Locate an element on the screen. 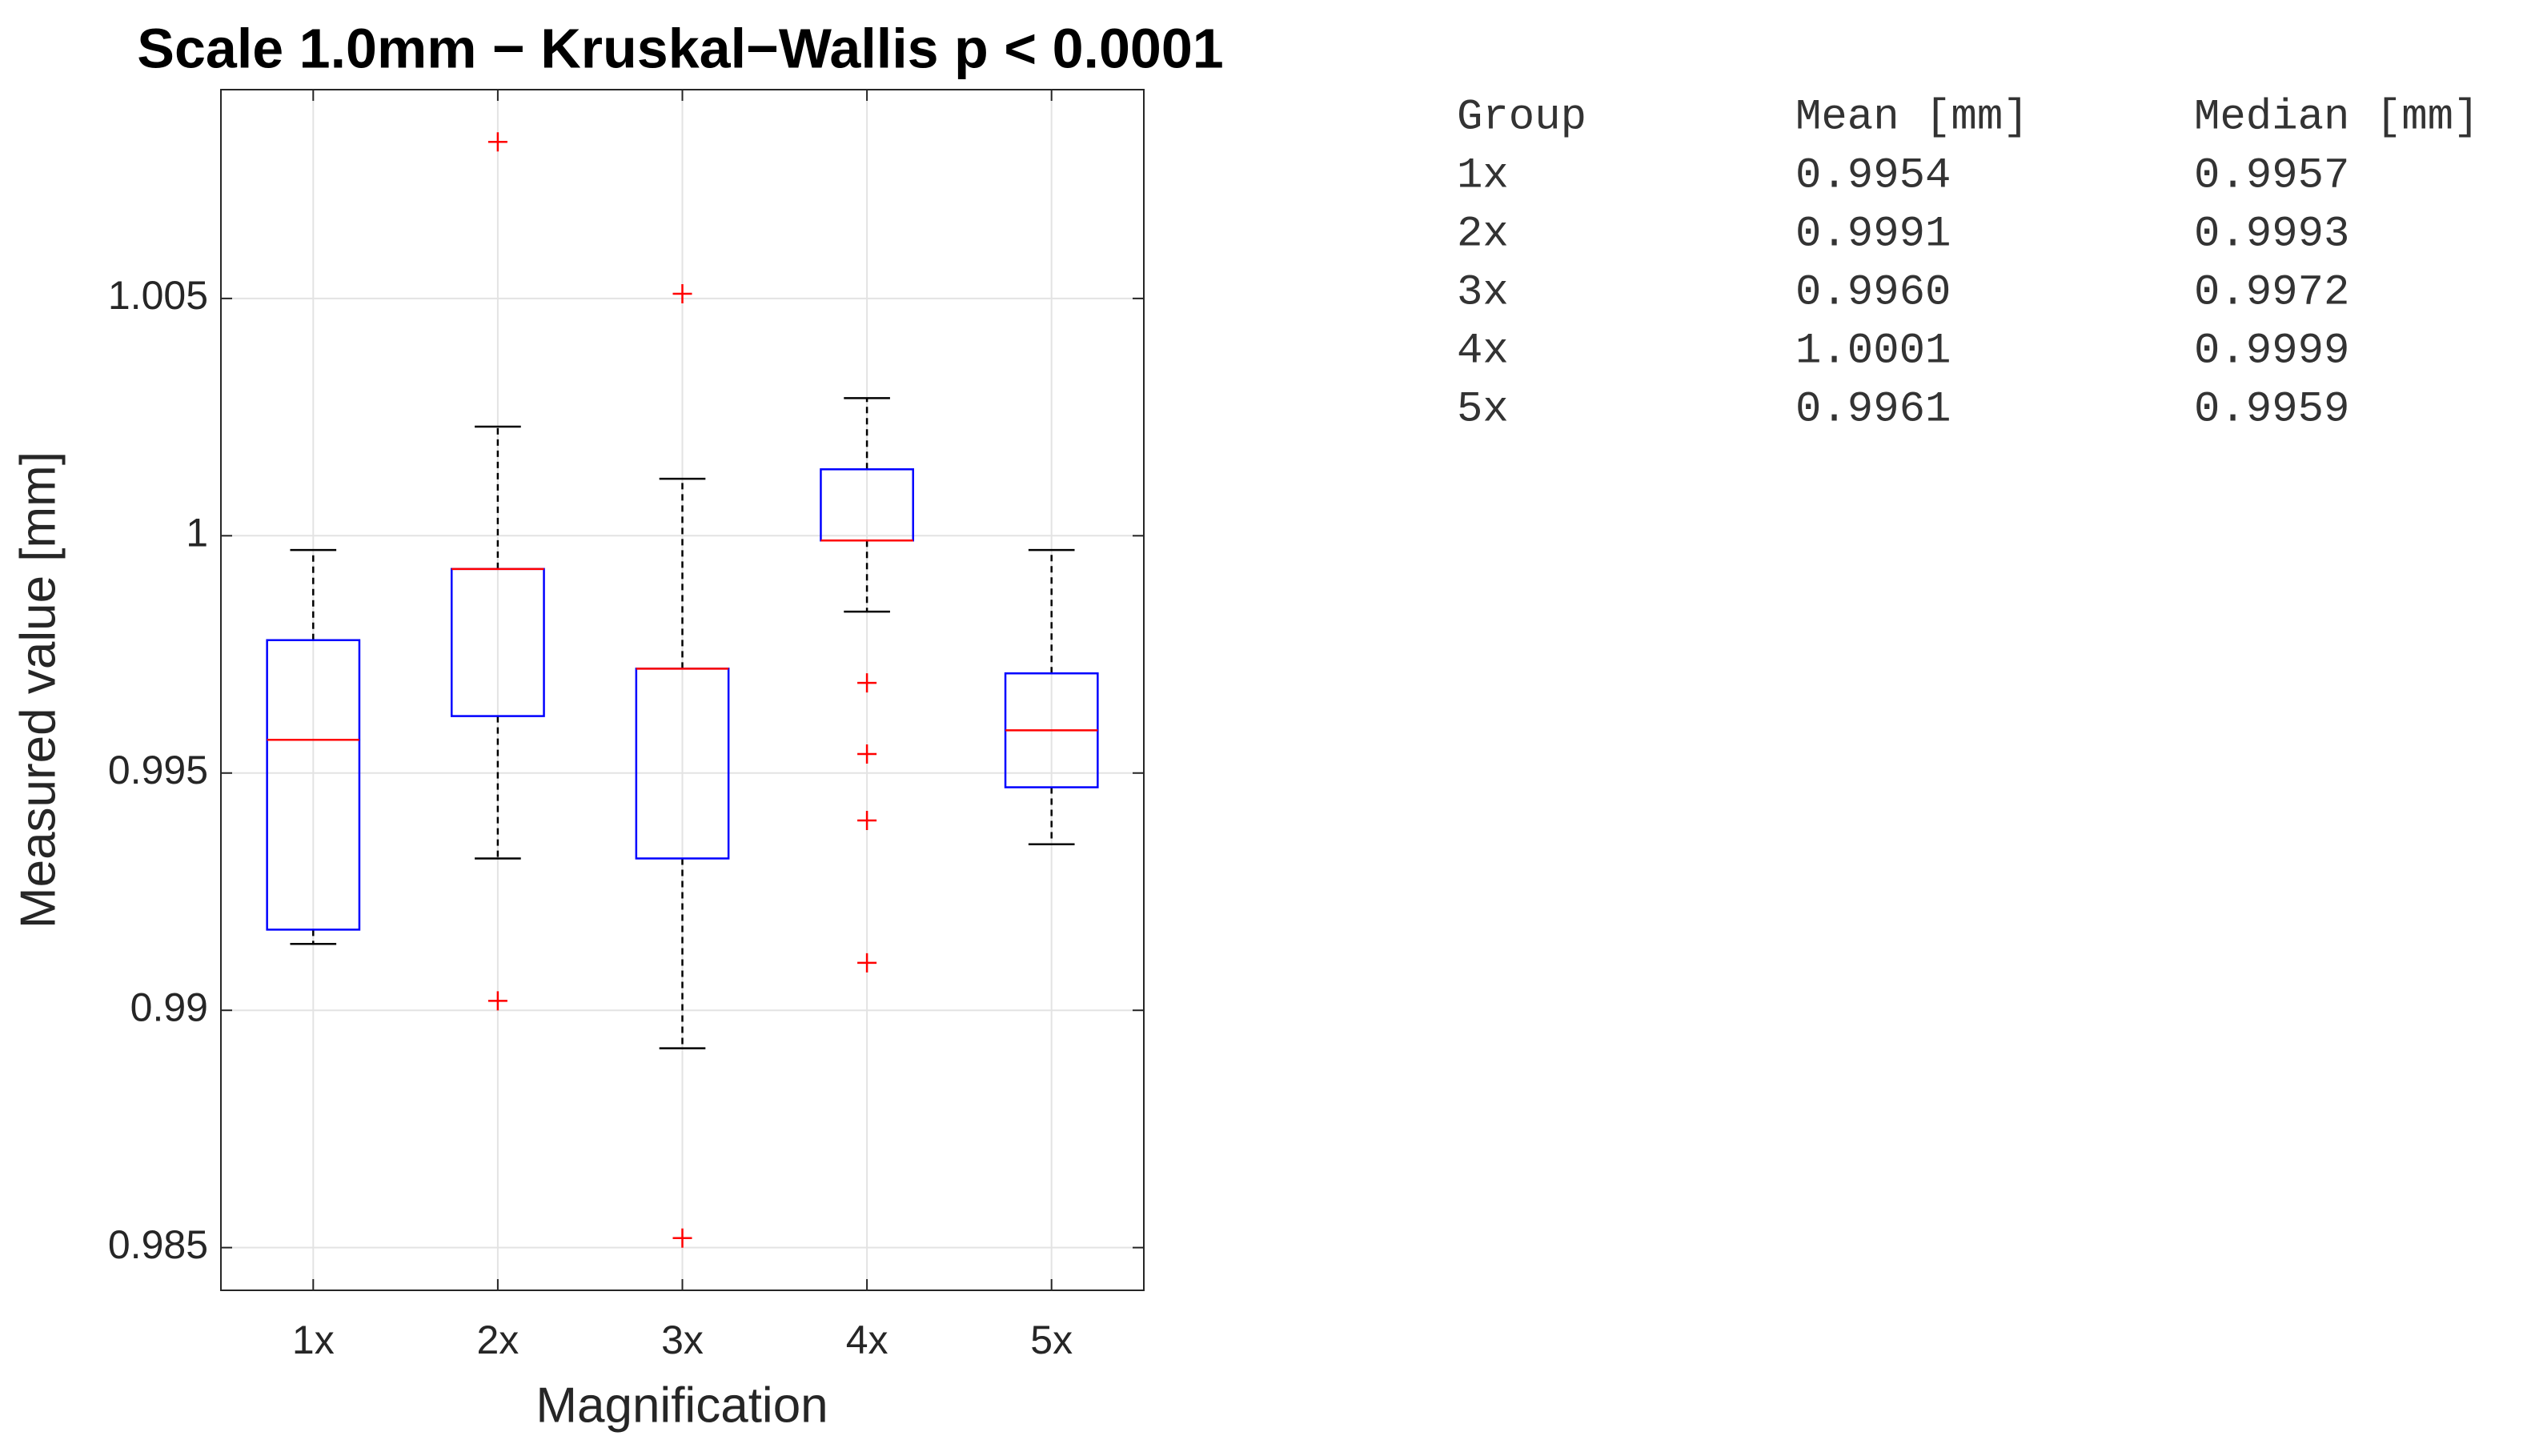  table-cell: 0.9961 is located at coordinates (1873, 409).